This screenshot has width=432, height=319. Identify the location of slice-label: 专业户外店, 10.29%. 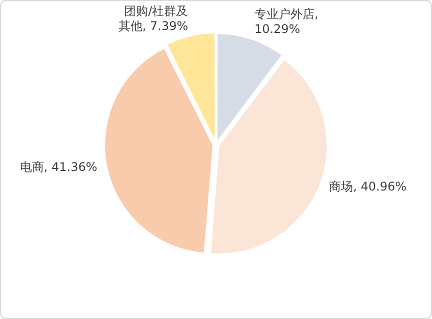
(288, 21).